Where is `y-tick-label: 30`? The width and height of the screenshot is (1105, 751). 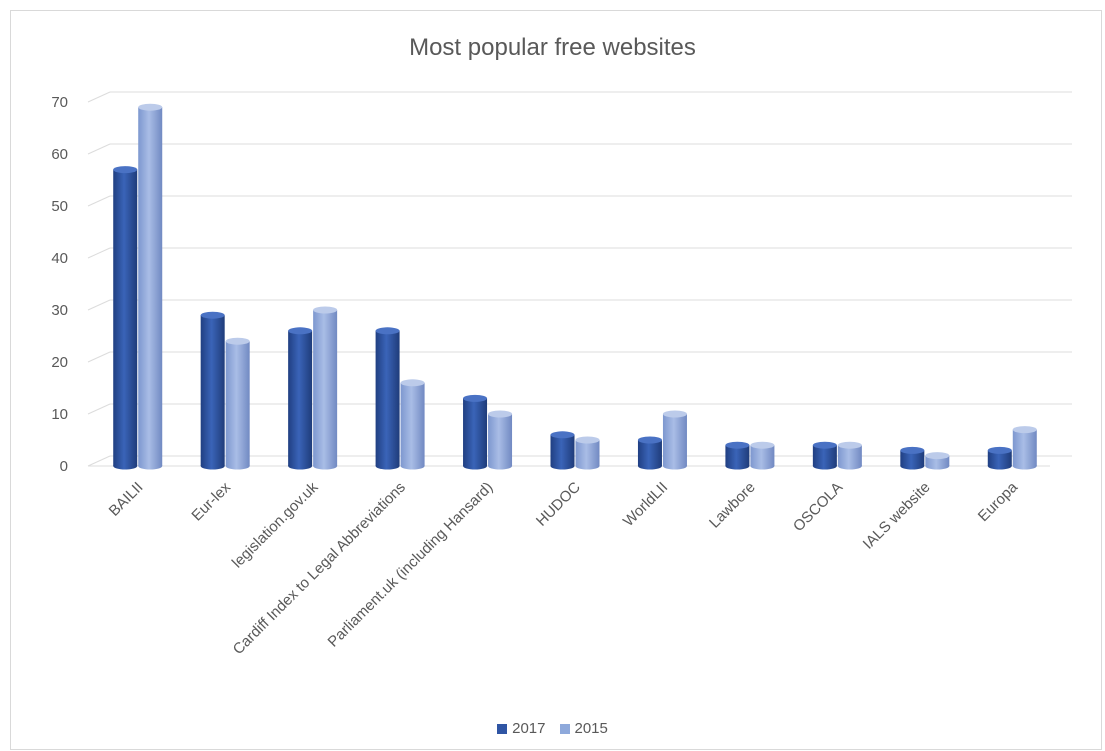 y-tick-label: 30 is located at coordinates (59, 310).